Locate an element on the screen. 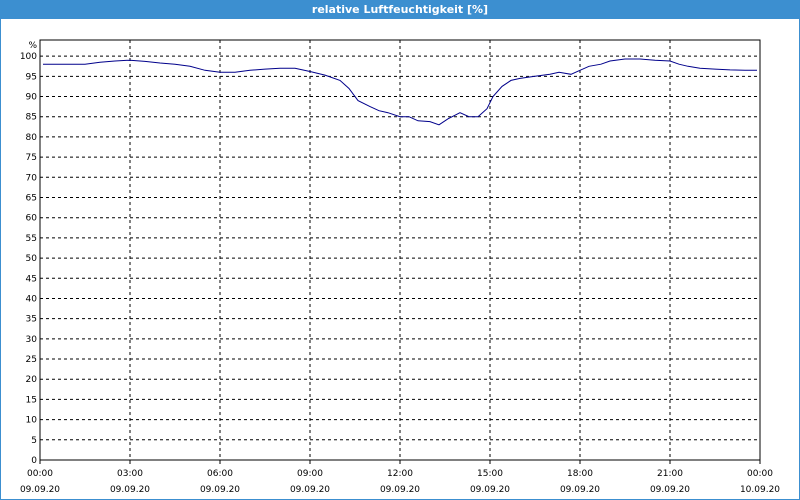 This screenshot has width=800, height=500. y-tick-label: 50 is located at coordinates (32, 259).